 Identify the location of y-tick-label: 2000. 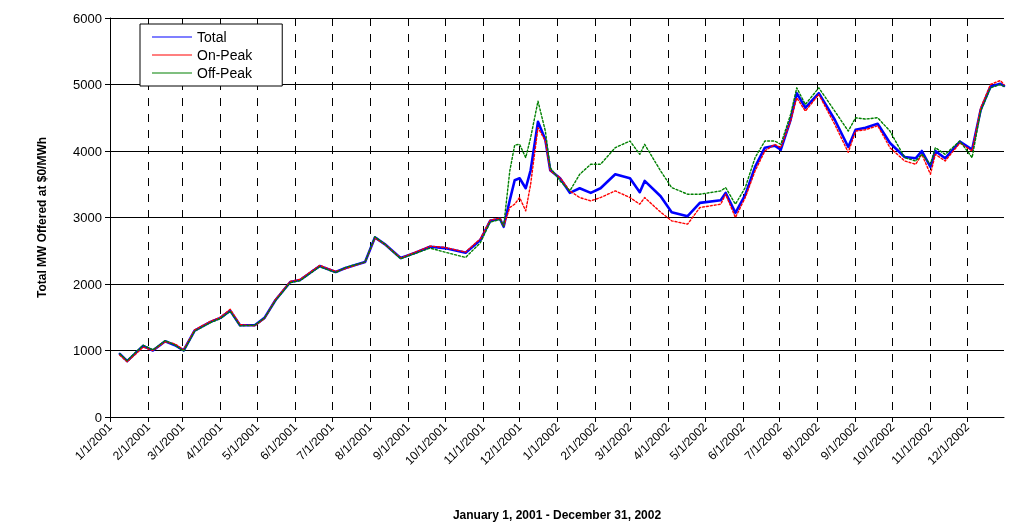
(87, 284).